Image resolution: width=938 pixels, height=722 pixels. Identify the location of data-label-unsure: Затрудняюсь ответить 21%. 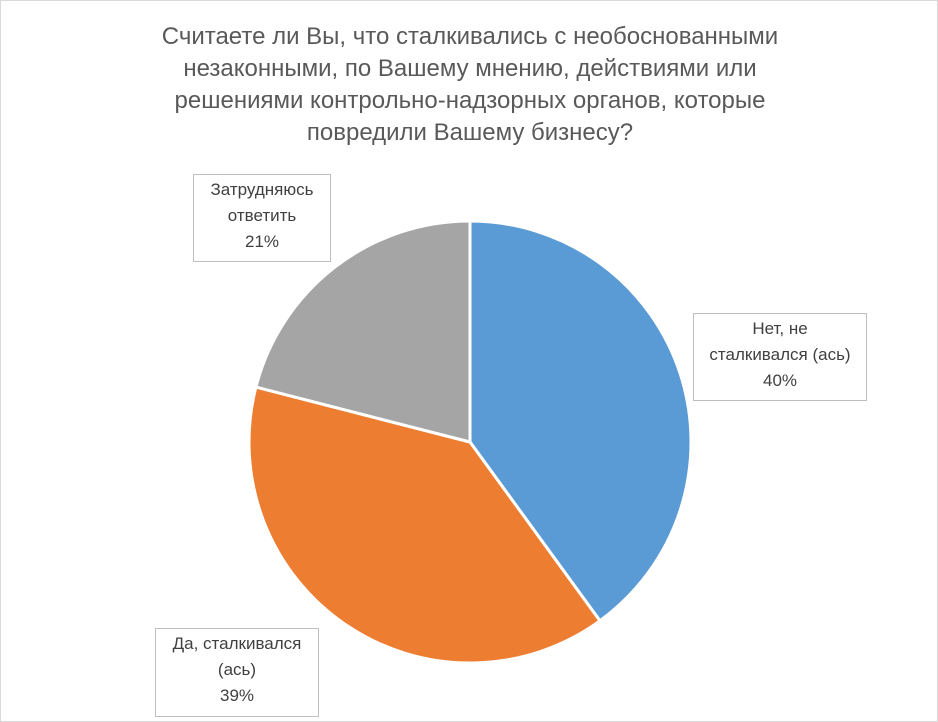
(262, 218).